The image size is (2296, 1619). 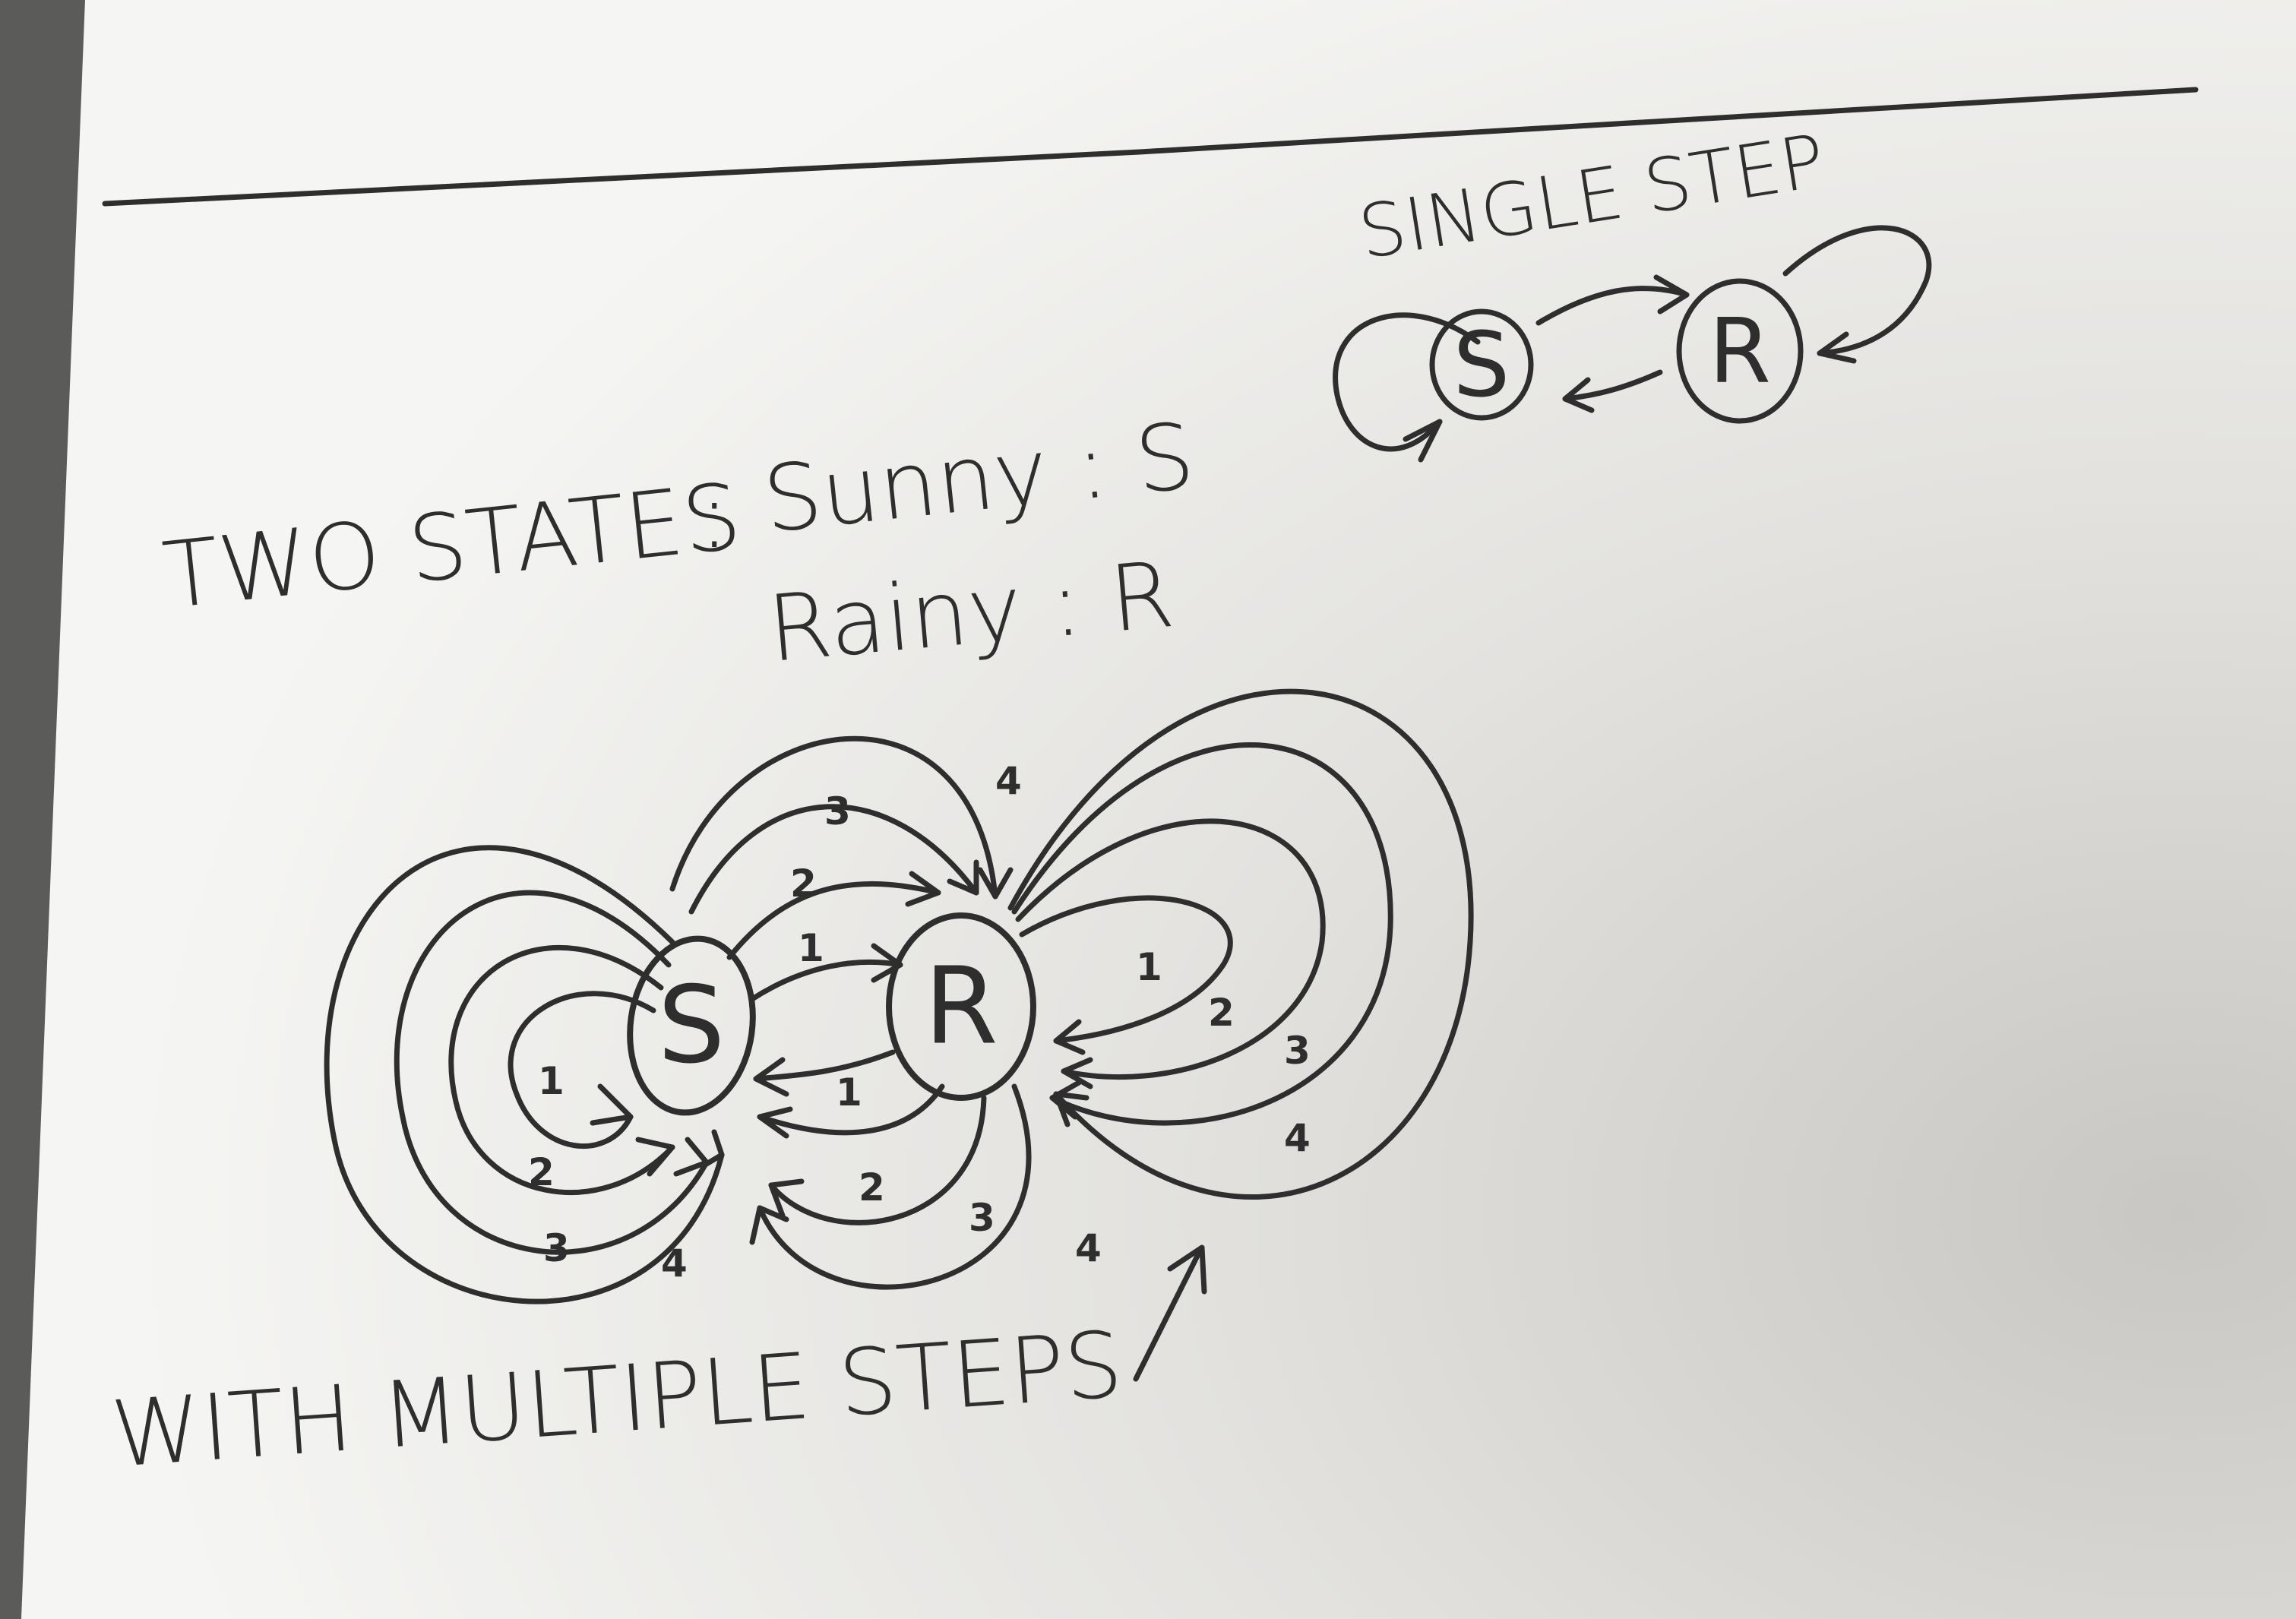 I want to click on two-states-colon: :, so click(x=714, y=516).